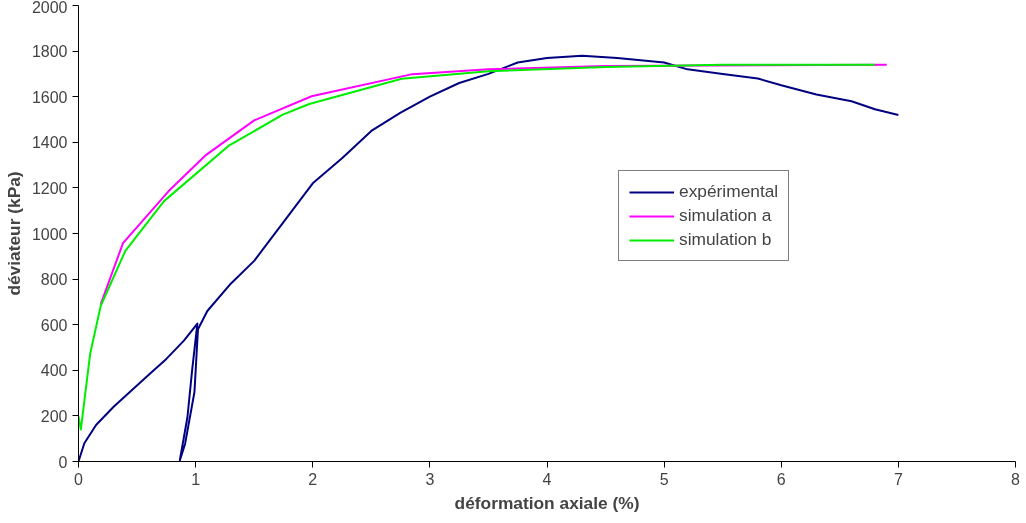  What do you see at coordinates (547, 502) in the screenshot?
I see `x-axis-title: déformation axiale (%)` at bounding box center [547, 502].